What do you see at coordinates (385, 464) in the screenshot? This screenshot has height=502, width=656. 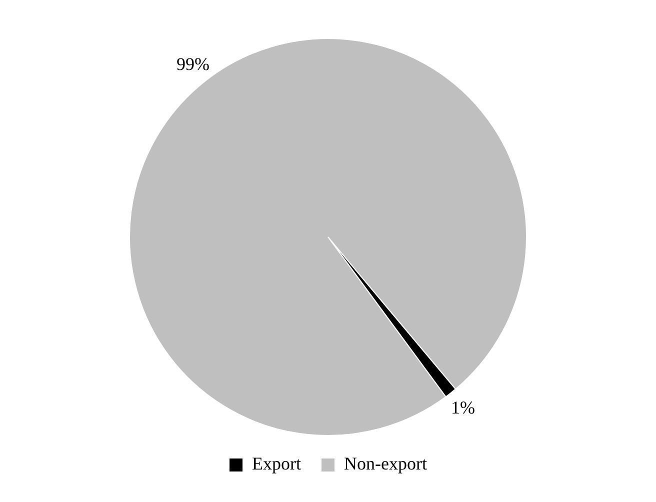 I see `legend-label: Non-export` at bounding box center [385, 464].